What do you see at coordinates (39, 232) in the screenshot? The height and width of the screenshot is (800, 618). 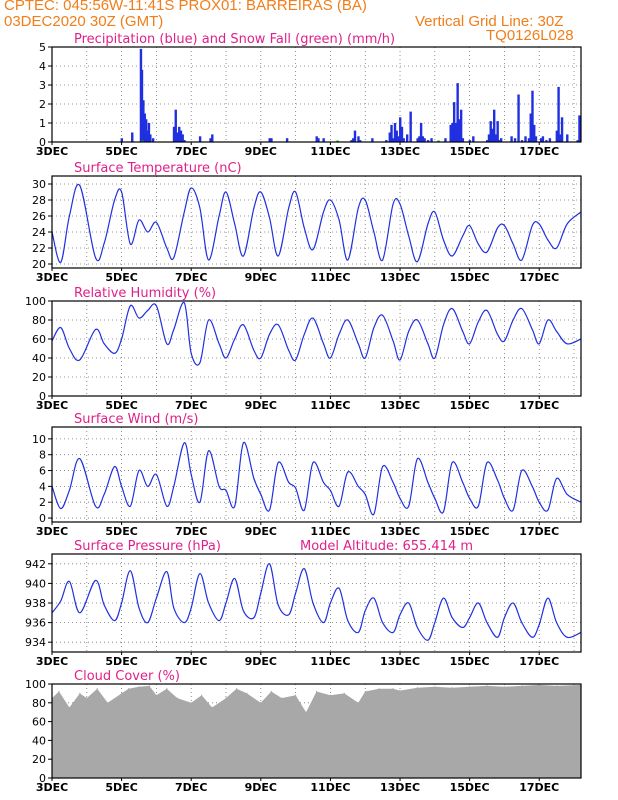 I see `y-tick-label: 24` at bounding box center [39, 232].